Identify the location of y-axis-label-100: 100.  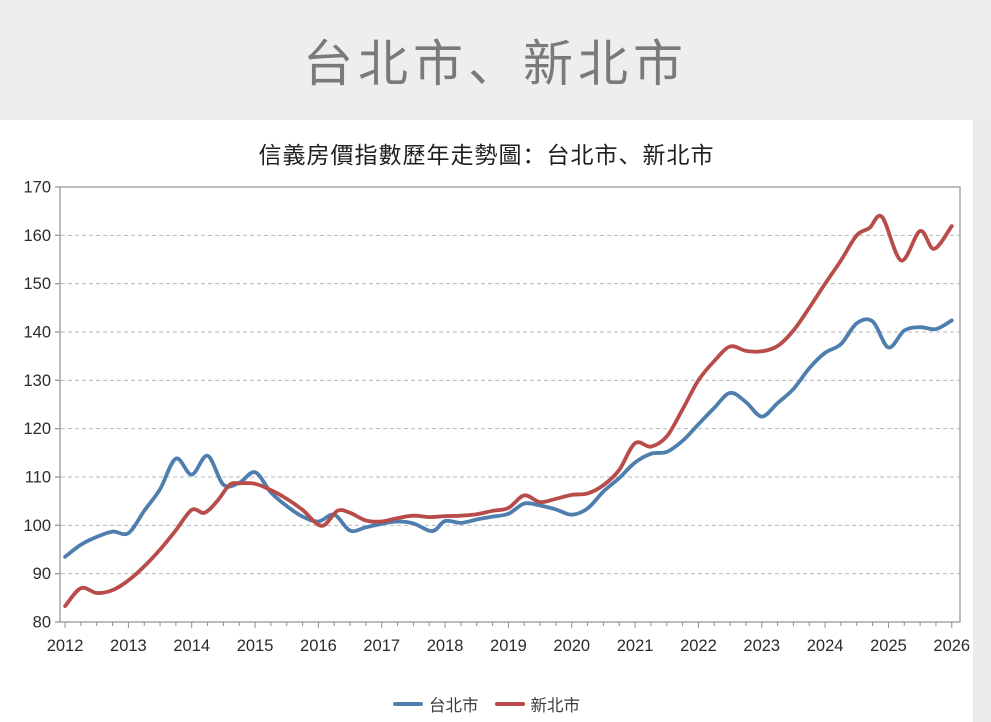
(37, 526).